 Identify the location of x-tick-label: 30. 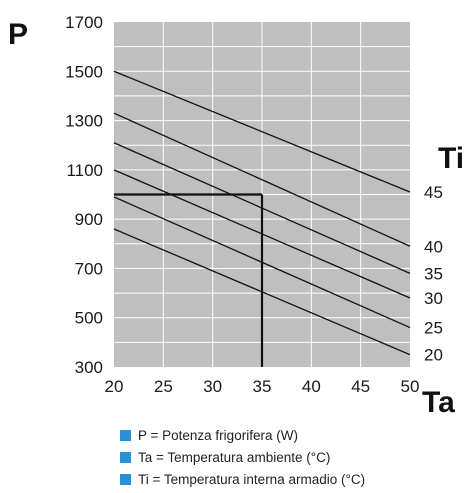
(212, 386).